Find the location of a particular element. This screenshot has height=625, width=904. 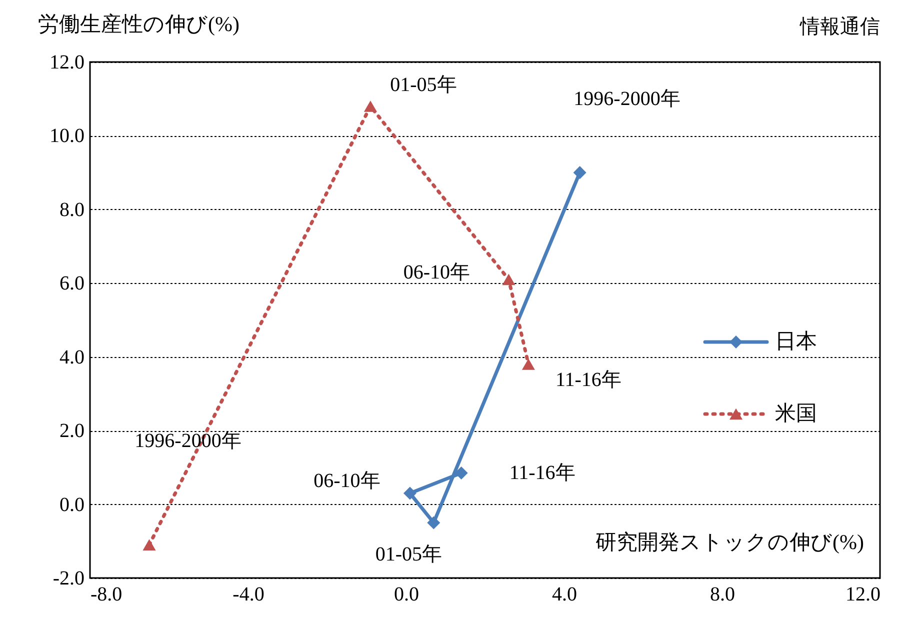

x-tick-label: 4.0 is located at coordinates (564, 595).